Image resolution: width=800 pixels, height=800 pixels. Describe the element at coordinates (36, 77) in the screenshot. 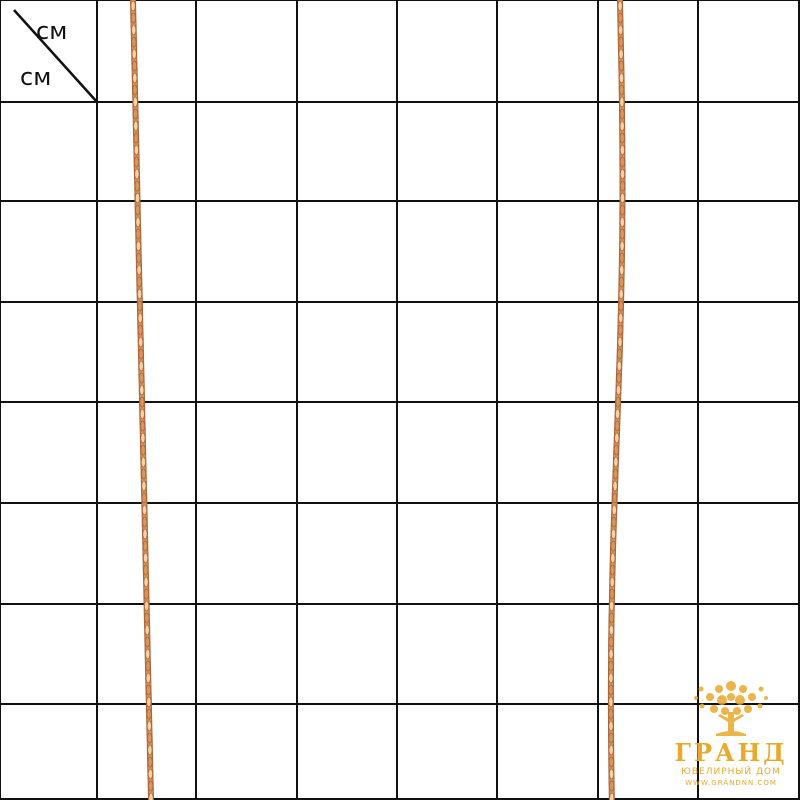

I see `unit-label-vertical: см` at that location.